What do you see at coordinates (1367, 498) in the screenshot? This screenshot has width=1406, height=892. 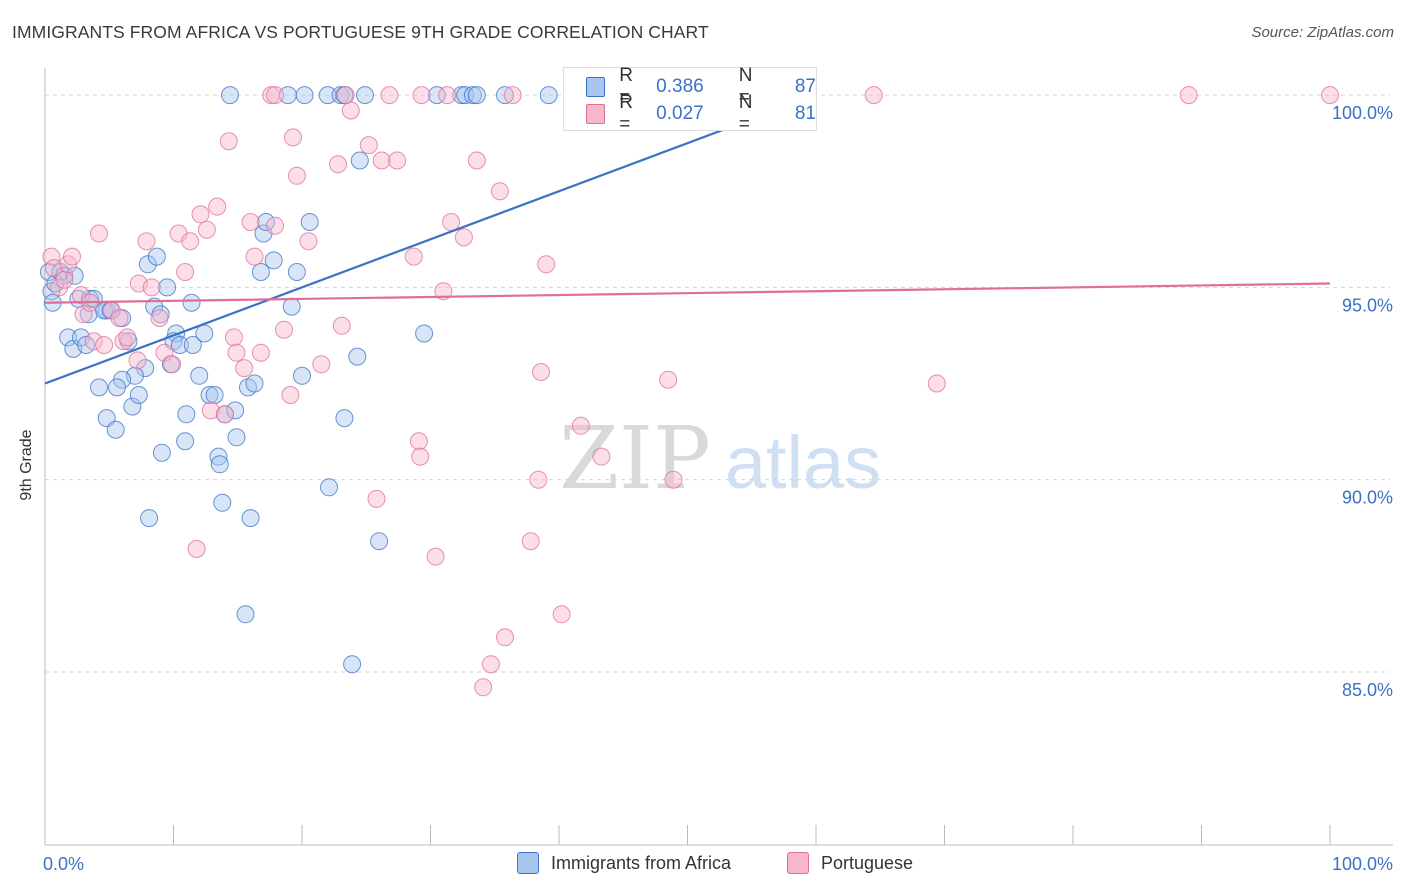 I see `y-tick-label: 90.0%` at bounding box center [1367, 498].